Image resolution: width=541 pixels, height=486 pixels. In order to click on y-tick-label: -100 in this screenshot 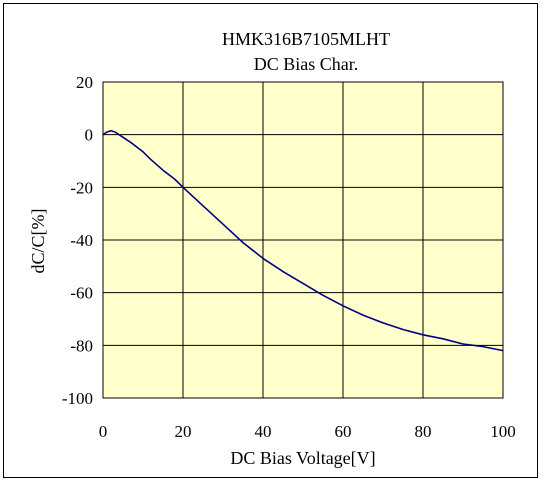, I will do `click(77, 398)`.